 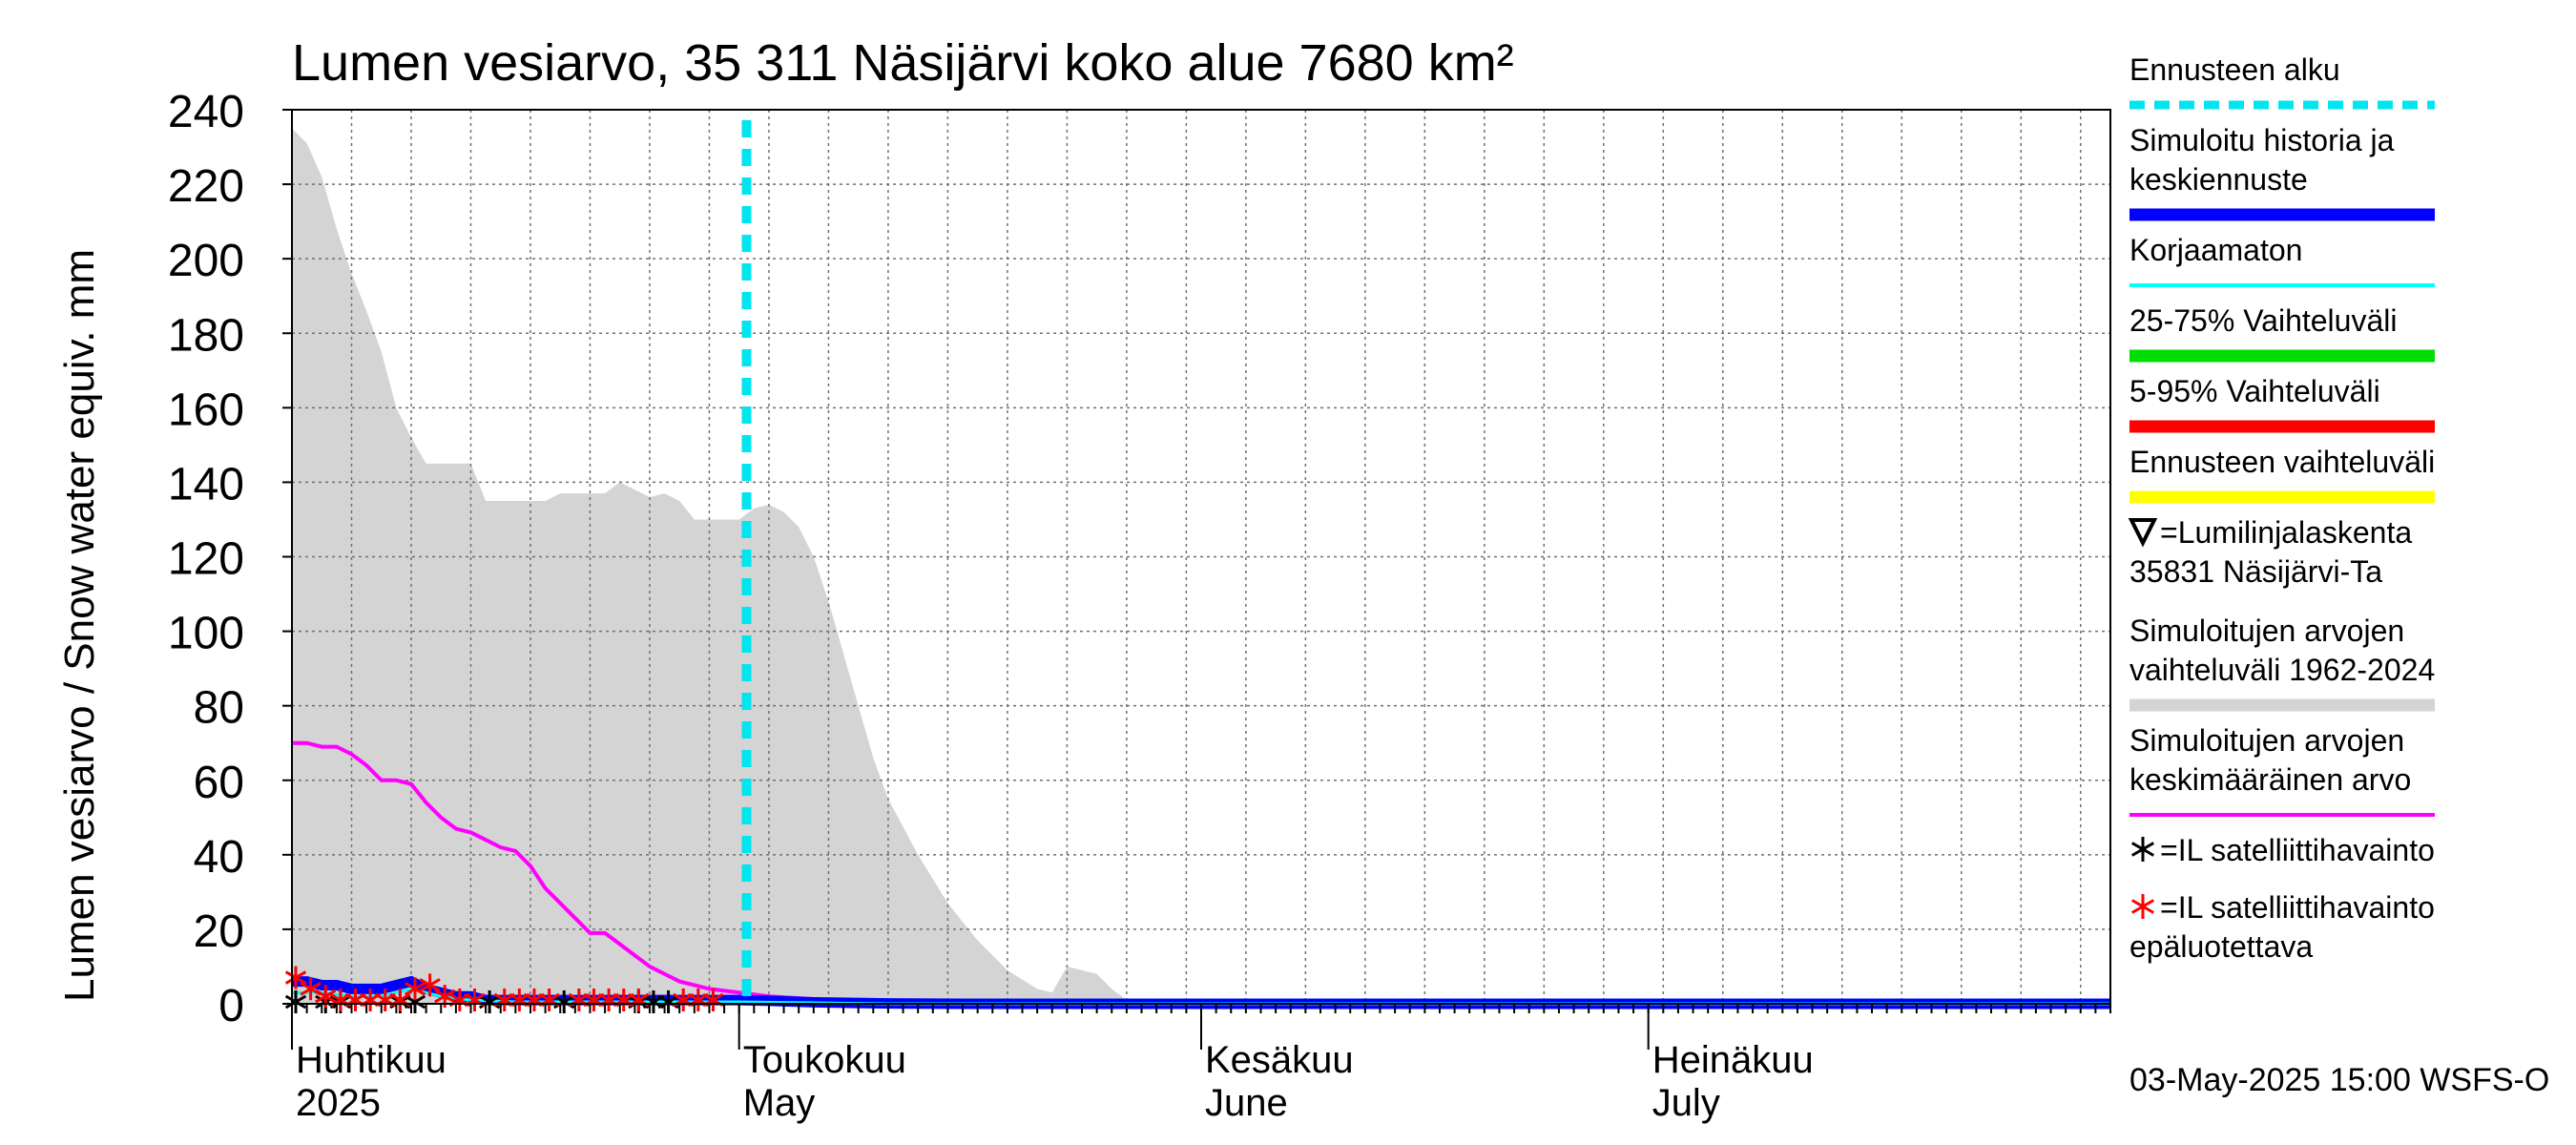 I want to click on y-tick-label: 240, so click(x=206, y=112).